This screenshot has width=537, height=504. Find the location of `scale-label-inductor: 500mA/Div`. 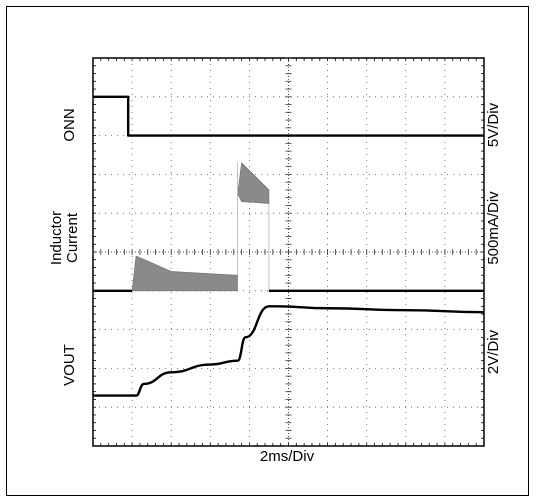

scale-label-inductor: 500mA/Div is located at coordinates (493, 228).